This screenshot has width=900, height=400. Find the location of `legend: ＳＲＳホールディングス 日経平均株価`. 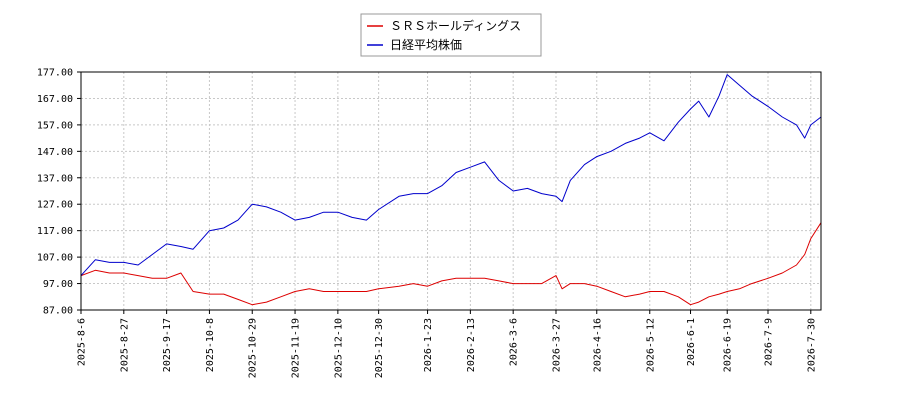

legend: ＳＲＳホールディングス 日経平均株価 is located at coordinates (451, 35).